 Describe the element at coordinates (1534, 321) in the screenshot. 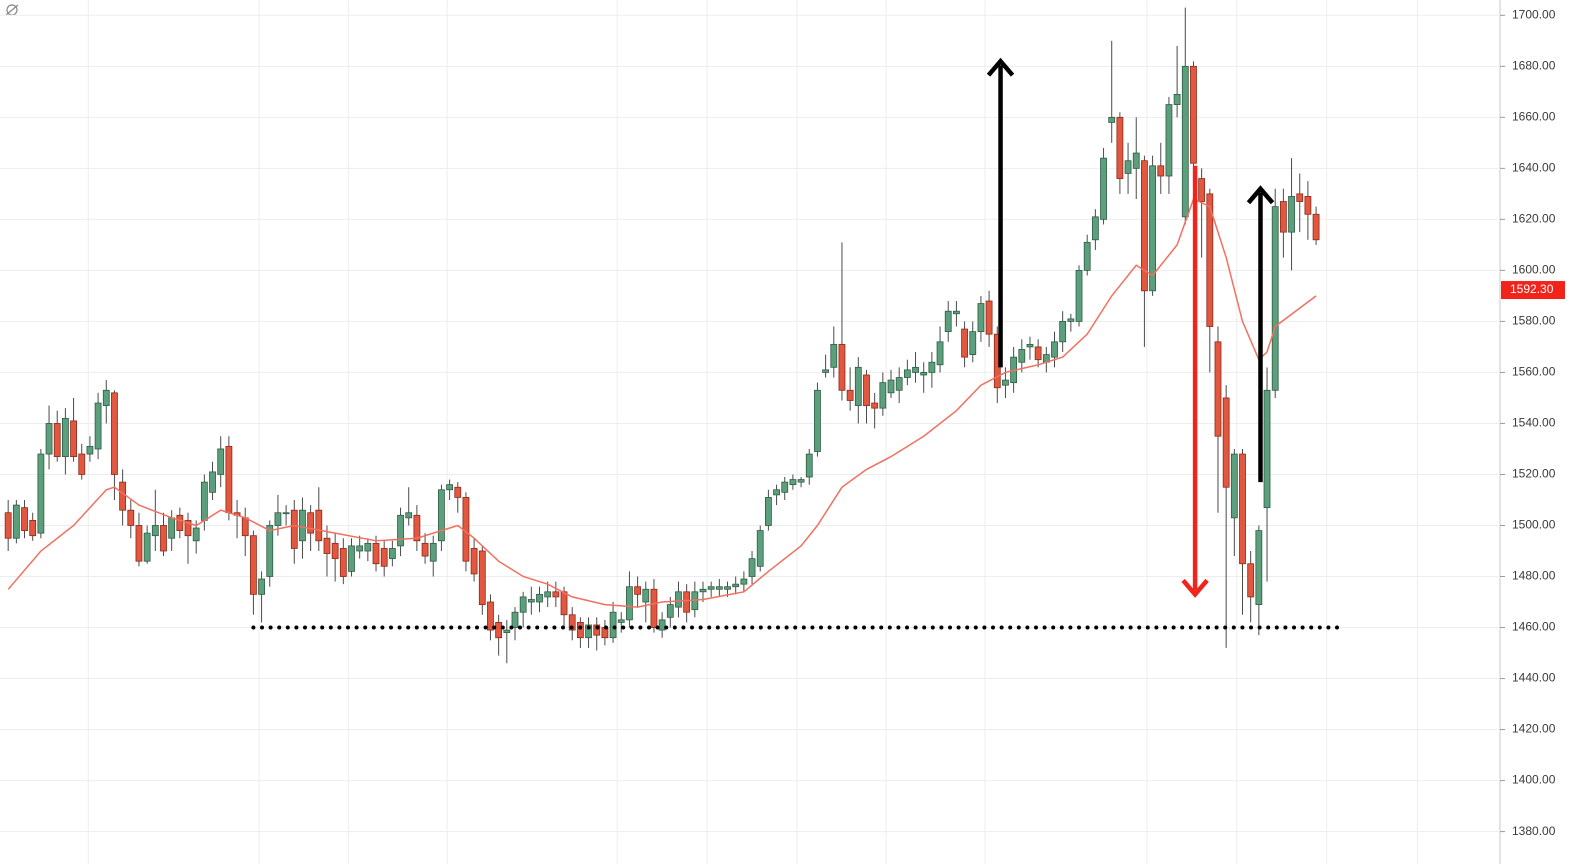

I see `y-tick-label: 1580.00` at that location.